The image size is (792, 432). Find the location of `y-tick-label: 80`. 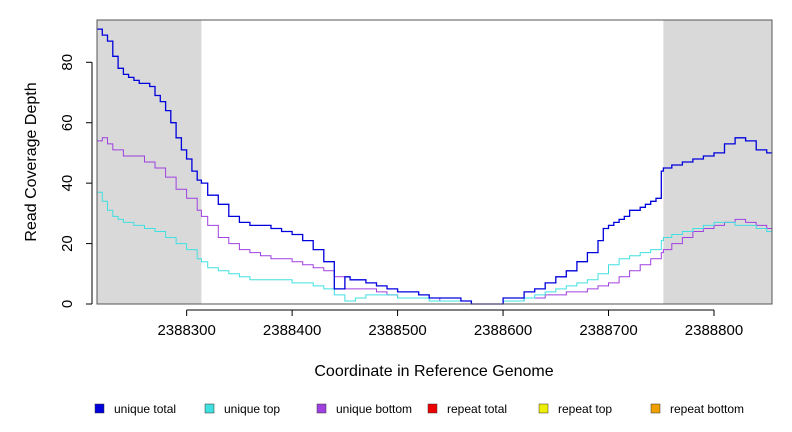

y-tick-label: 80 is located at coordinates (67, 62).